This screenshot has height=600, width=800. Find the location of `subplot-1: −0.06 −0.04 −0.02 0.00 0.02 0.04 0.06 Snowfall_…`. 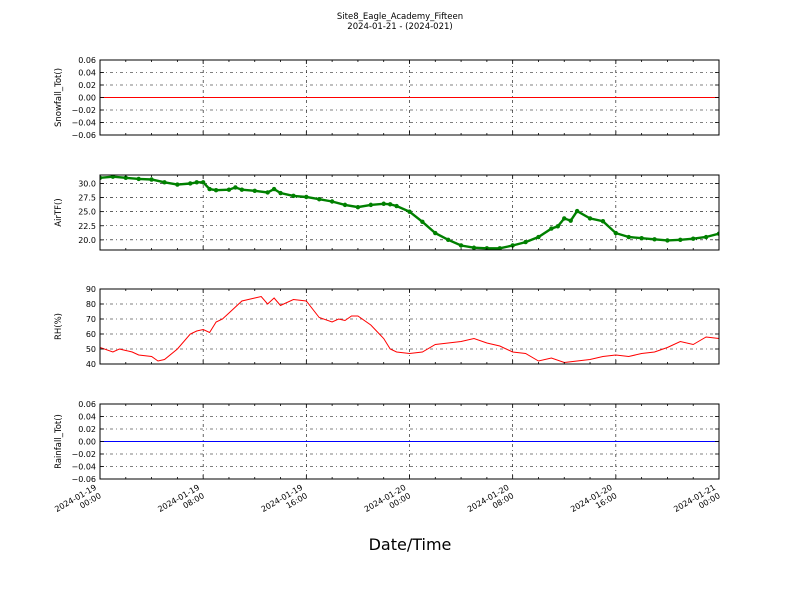

subplot-1: −0.06 −0.04 −0.02 0.00 0.02 0.04 0.06 Snowfall_… is located at coordinates (387, 98).